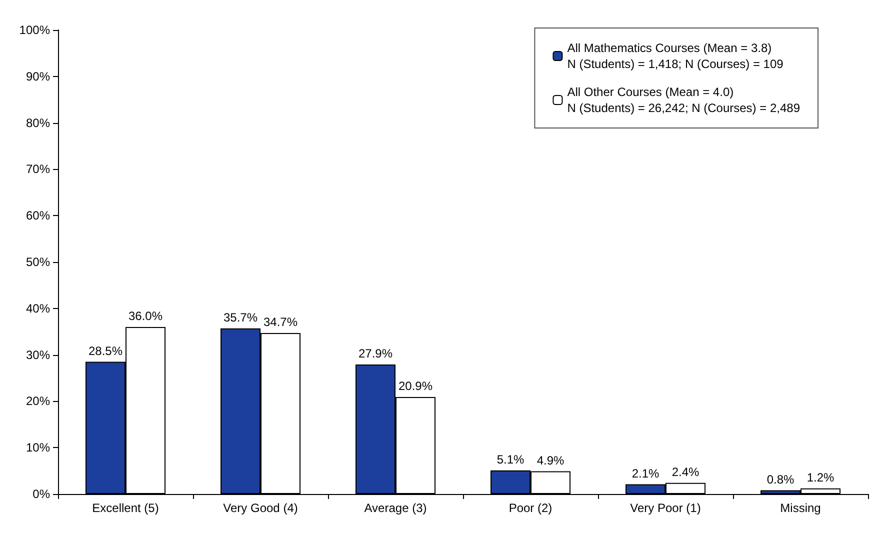 The image size is (886, 538). What do you see at coordinates (34, 30) in the screenshot?
I see `y-tick-label: 100%` at bounding box center [34, 30].